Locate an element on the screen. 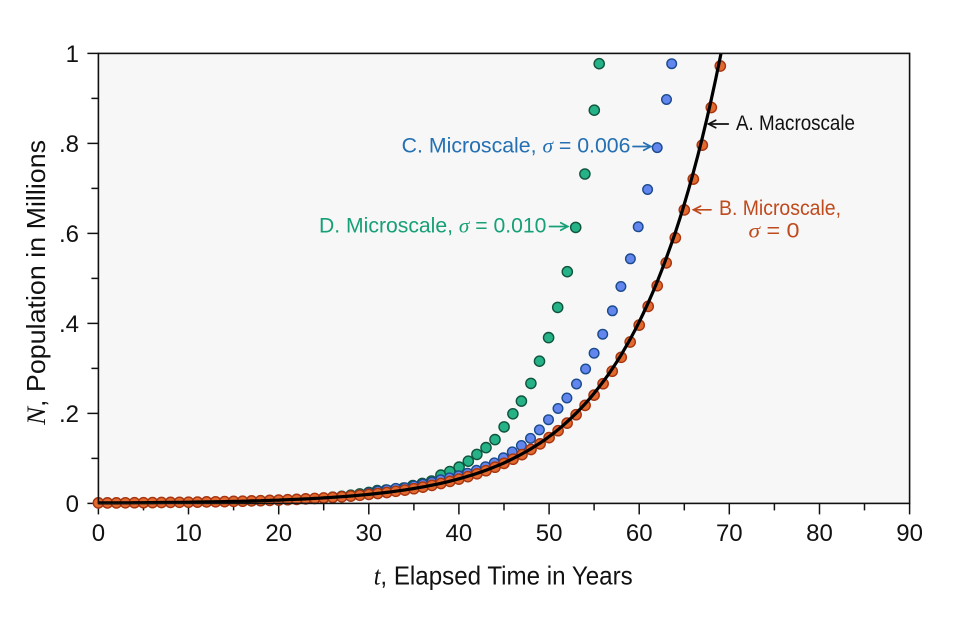 The height and width of the screenshot is (620, 960). svg-text: 40 is located at coordinates (459, 533).